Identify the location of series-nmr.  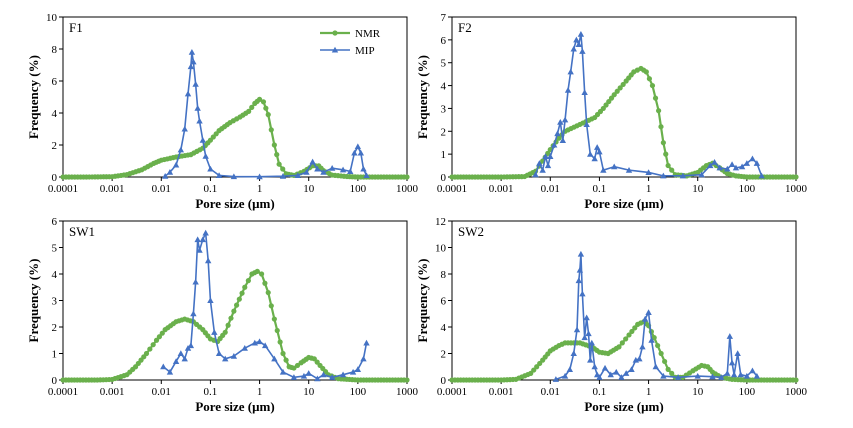
(235, 138).